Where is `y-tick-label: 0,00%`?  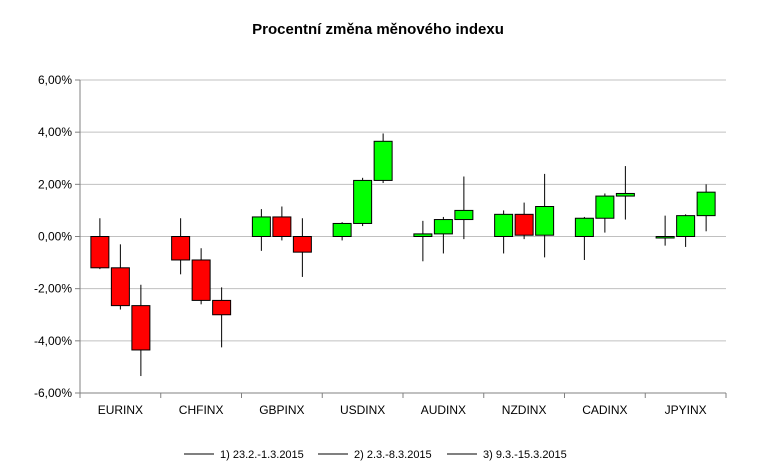 y-tick-label: 0,00% is located at coordinates (55, 237).